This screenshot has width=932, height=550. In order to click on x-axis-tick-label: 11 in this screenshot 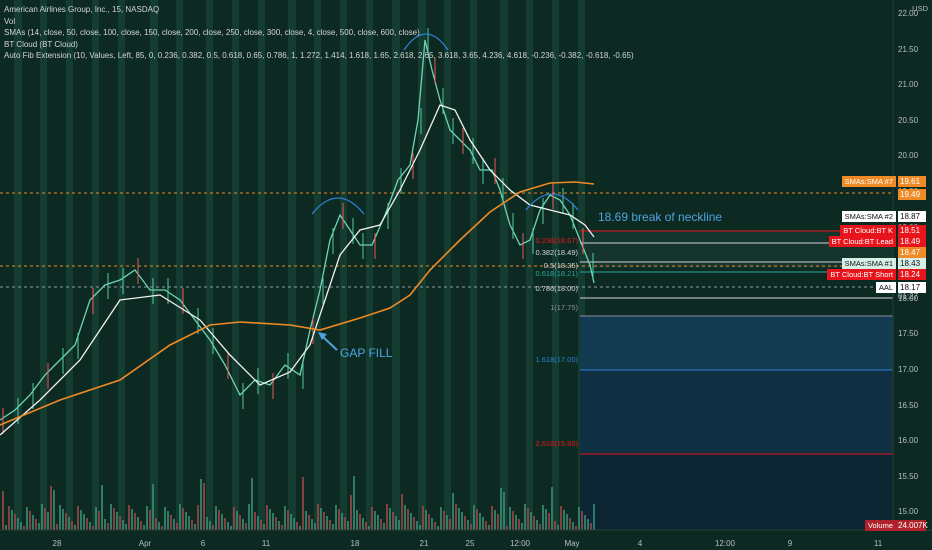, I will do `click(878, 543)`.